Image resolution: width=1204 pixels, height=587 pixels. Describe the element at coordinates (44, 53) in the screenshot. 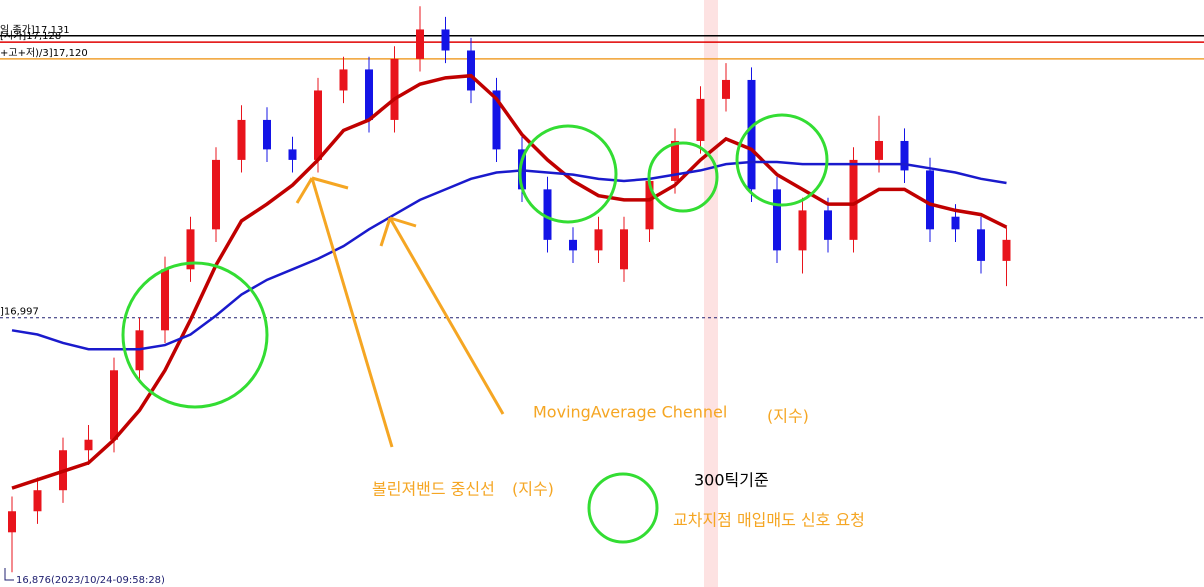

I see `level-label: +고+저)/3]17,120` at that location.